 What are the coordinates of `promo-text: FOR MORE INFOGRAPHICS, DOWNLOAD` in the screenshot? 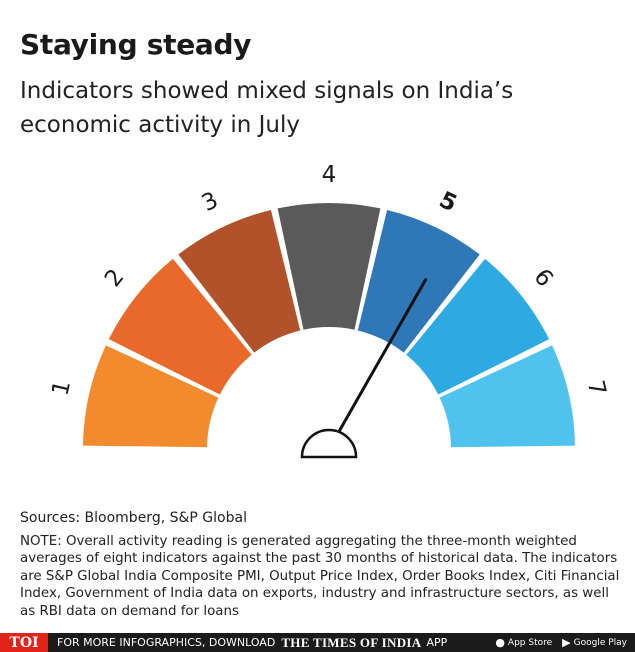 It's located at (166, 642).